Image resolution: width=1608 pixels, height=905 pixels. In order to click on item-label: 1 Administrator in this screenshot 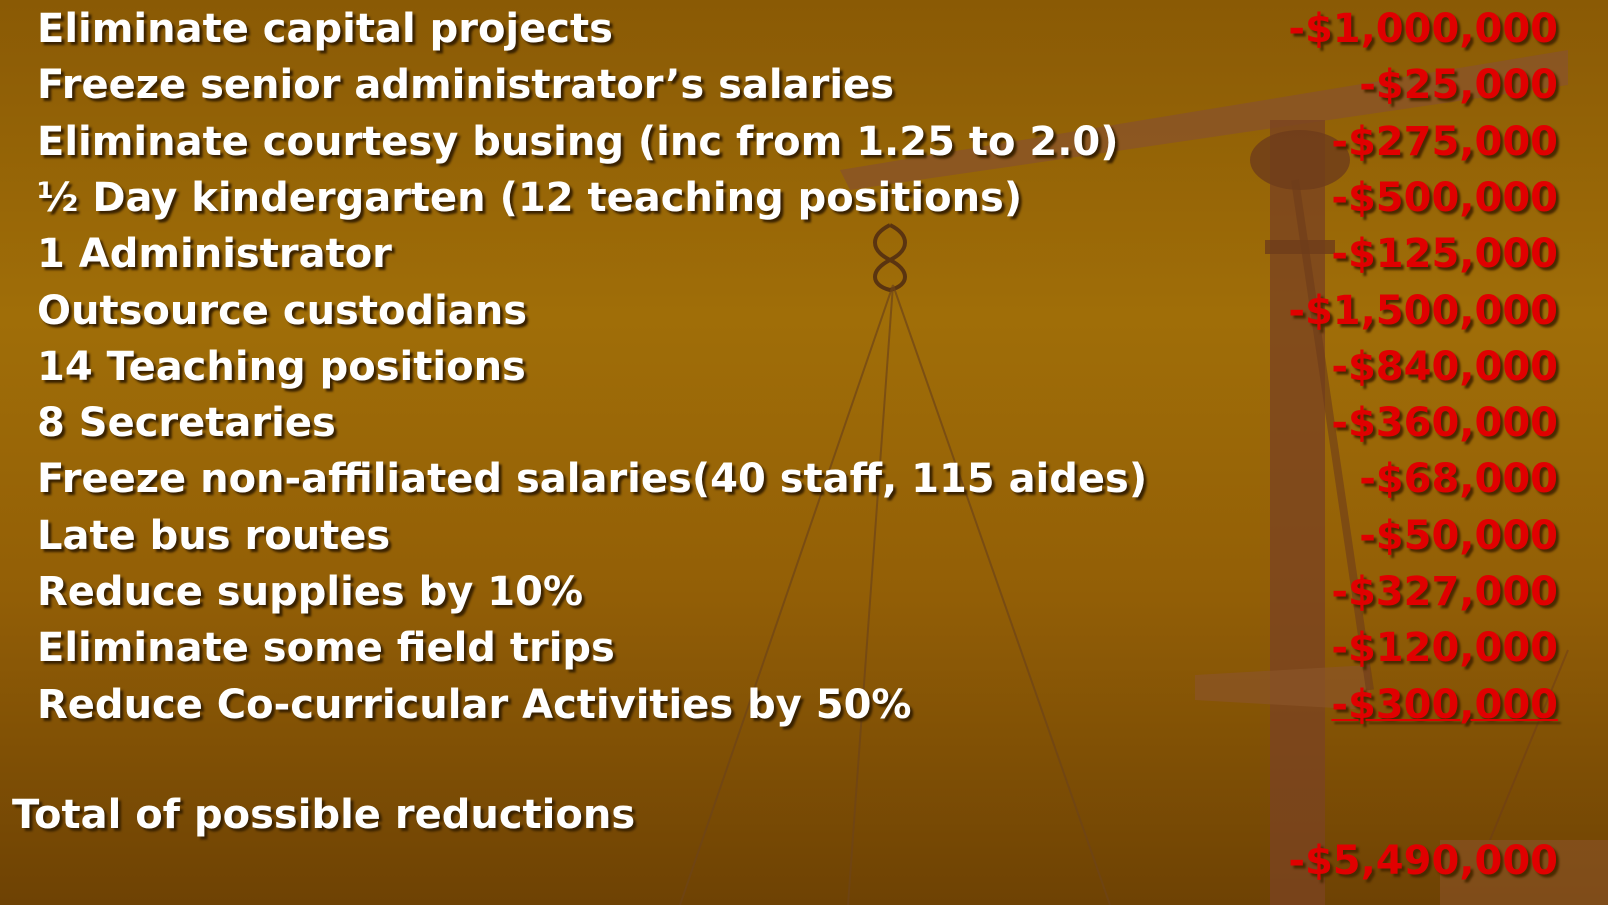, I will do `click(214, 254)`.